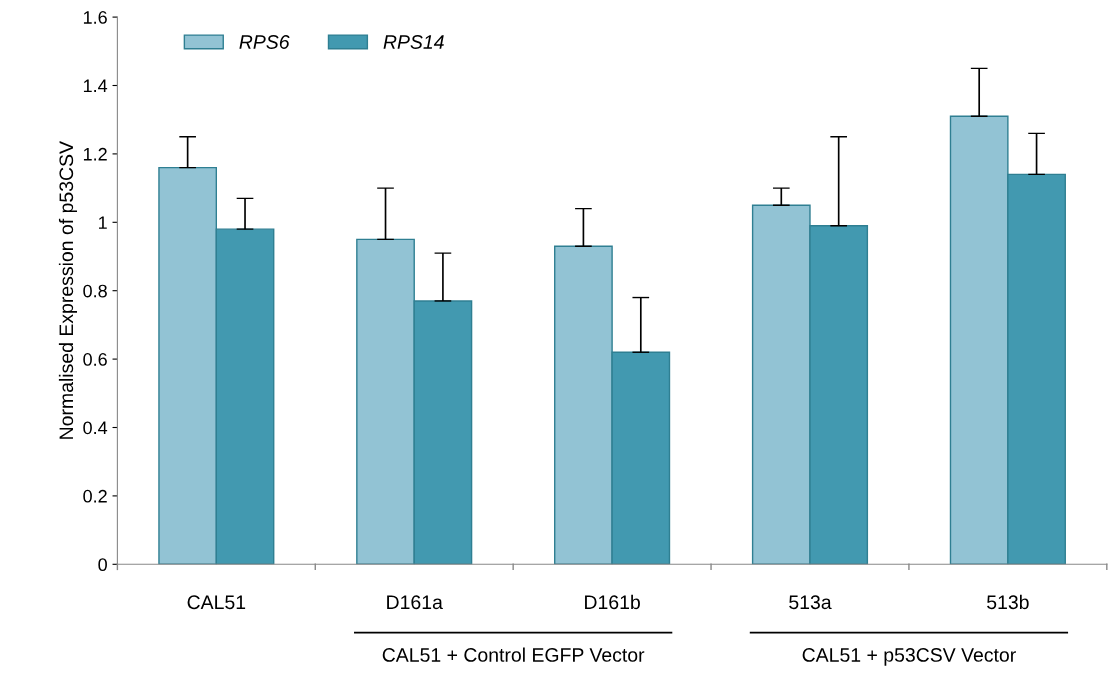  I want to click on y-tick-label: 1.2, so click(95, 154).